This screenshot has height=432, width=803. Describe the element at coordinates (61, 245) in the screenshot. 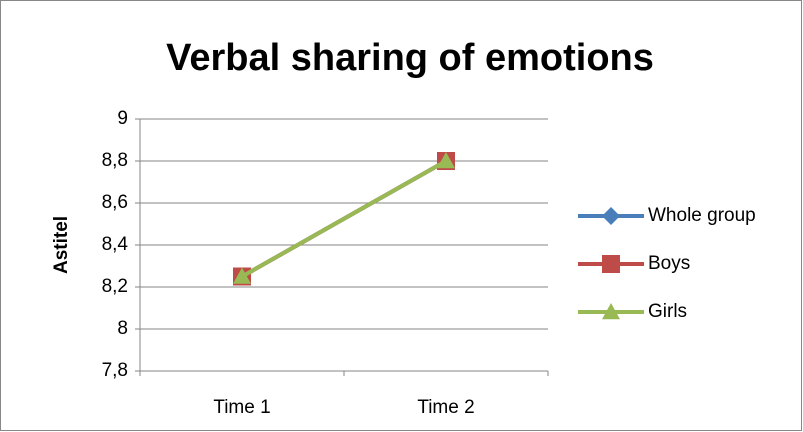

I see `y-axis-label: Astitel` at that location.